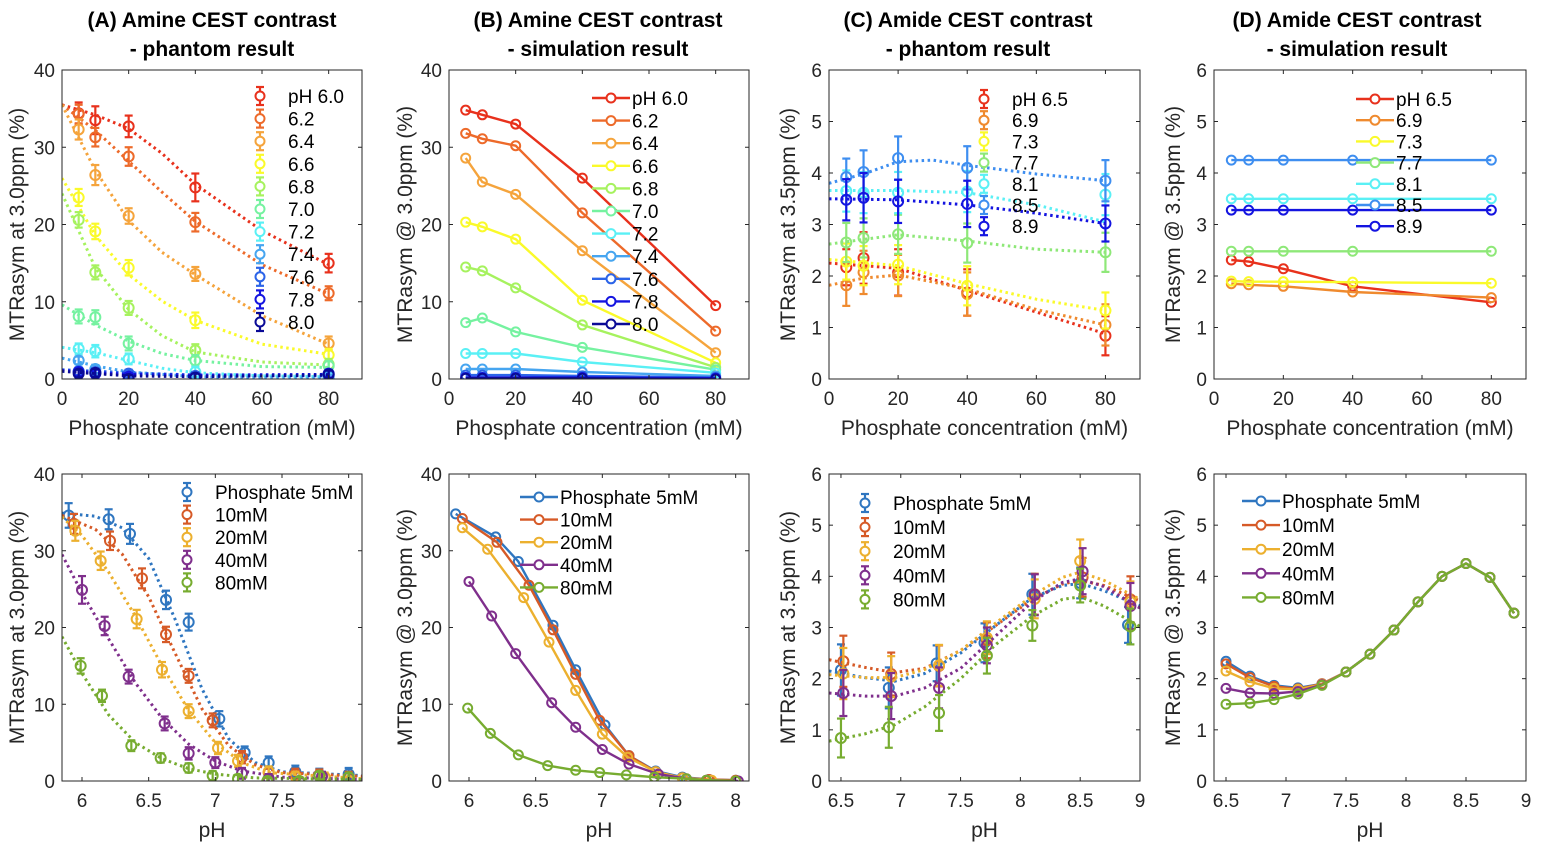  Describe the element at coordinates (1409, 121) in the screenshot. I see `legend-label: 6.9` at that location.